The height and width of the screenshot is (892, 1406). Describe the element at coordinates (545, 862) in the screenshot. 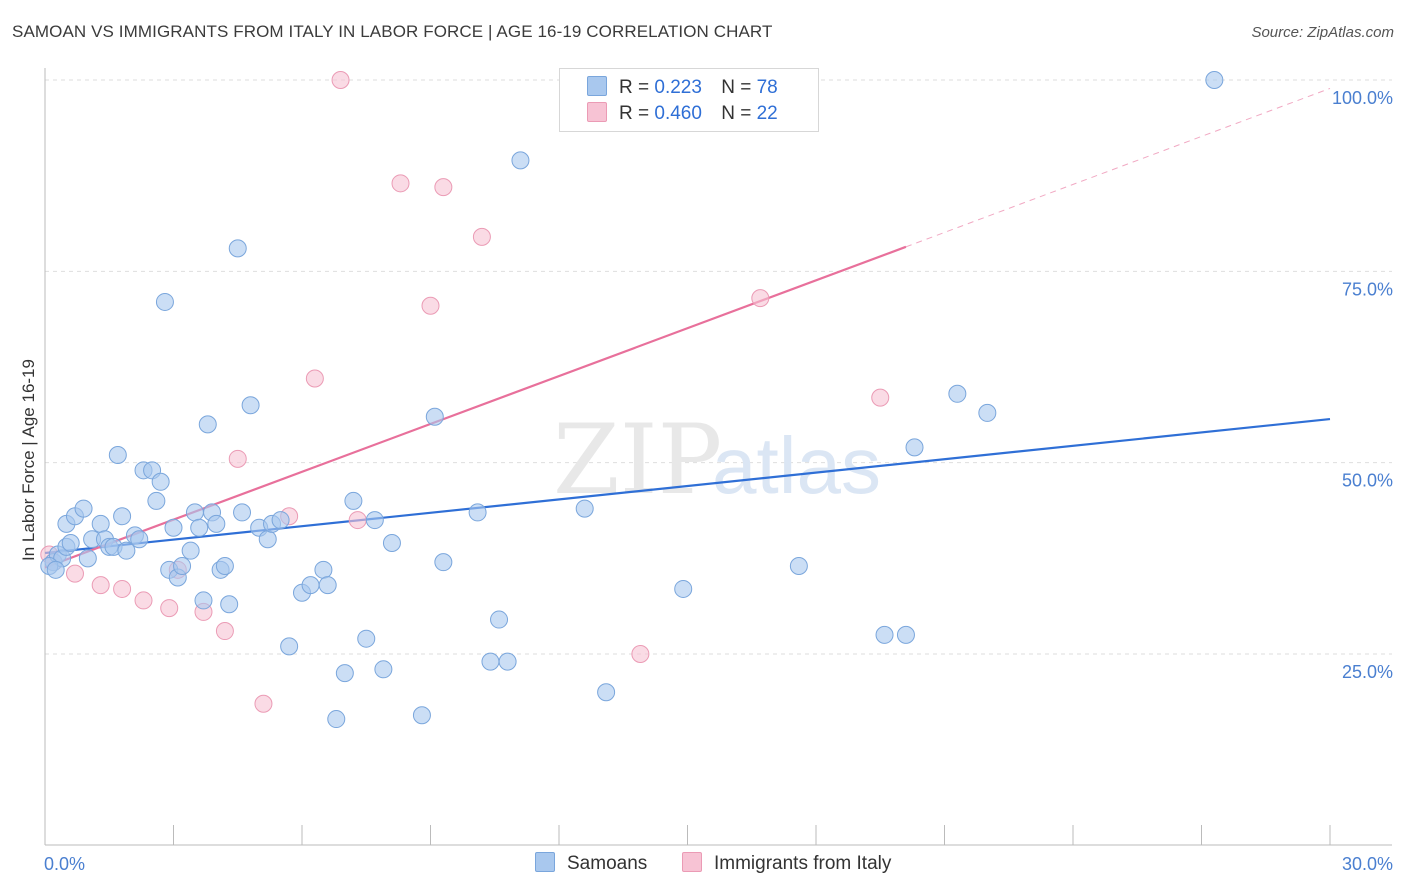

I see `bottom-samoans-swatch` at that location.